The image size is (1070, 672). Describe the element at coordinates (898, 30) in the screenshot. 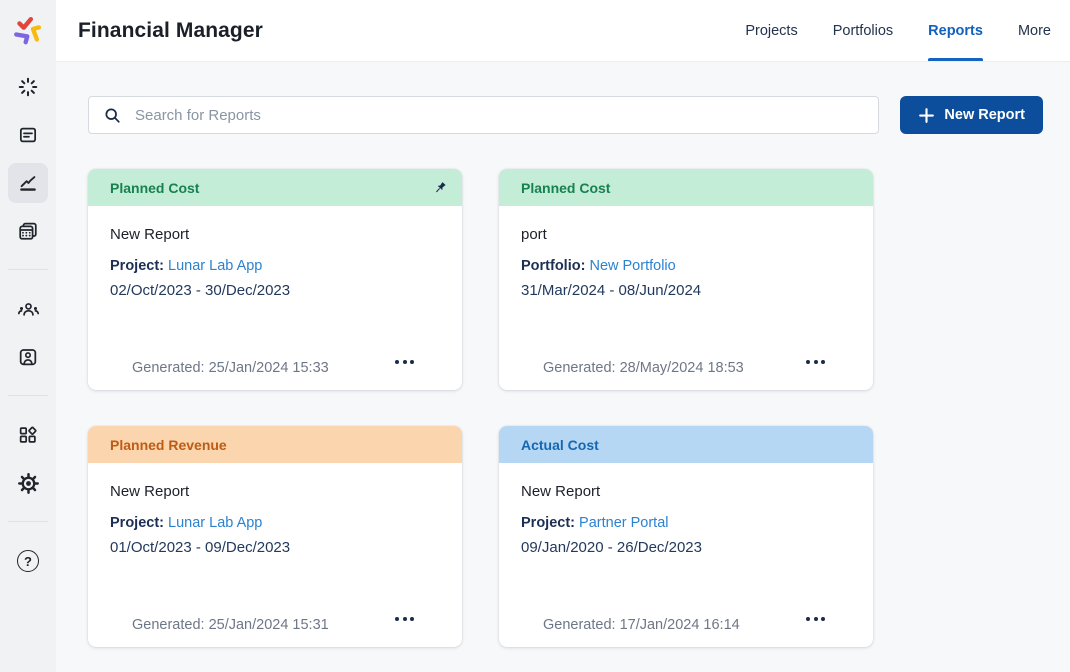

I see `top-navigation: Projects Portfolios Reports More` at that location.